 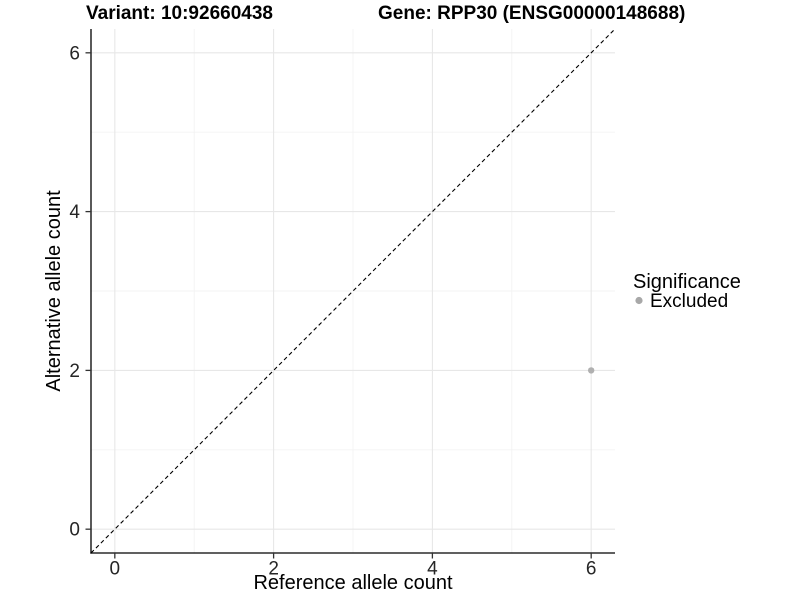 I want to click on x-axis-title: Reference allele count, so click(x=352, y=583).